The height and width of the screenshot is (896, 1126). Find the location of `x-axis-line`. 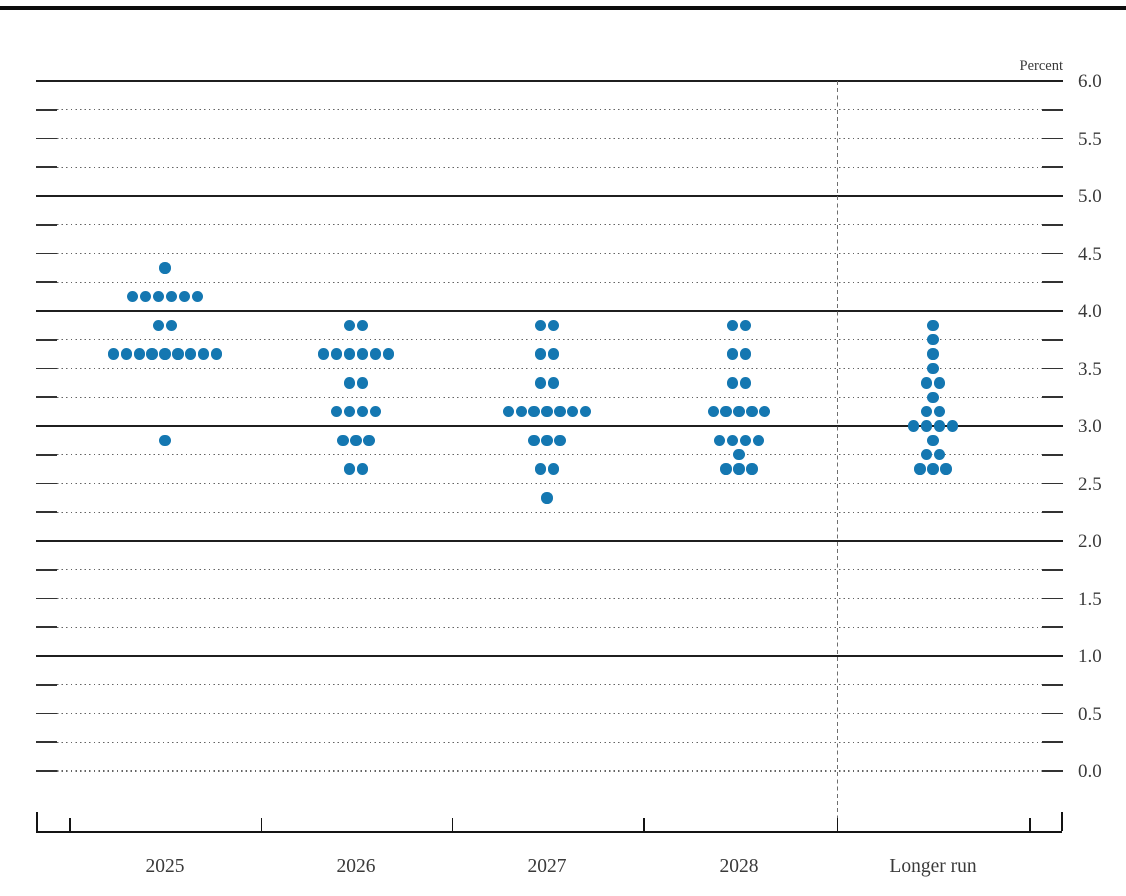

x-axis-line is located at coordinates (549, 831).